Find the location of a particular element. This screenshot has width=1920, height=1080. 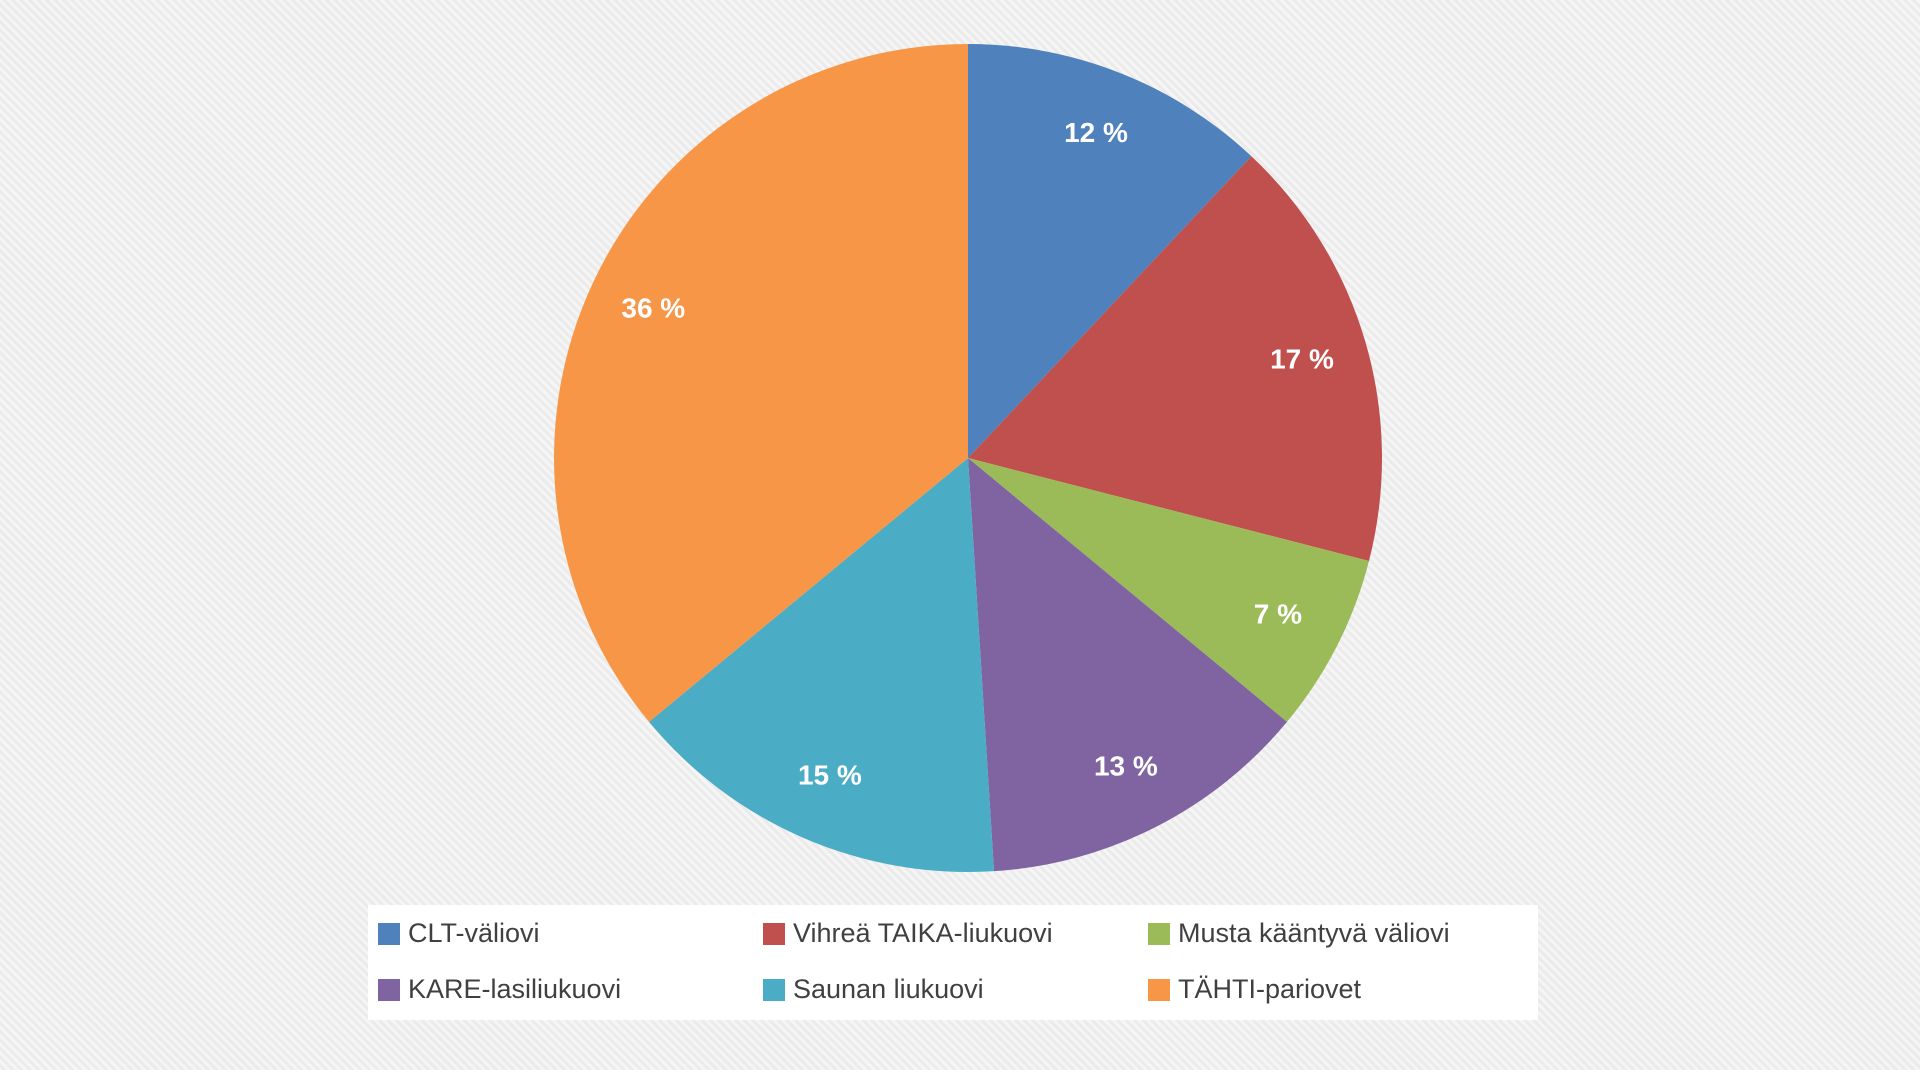

legend-label-2: Musta kääntyvä väliovi is located at coordinates (1314, 933).